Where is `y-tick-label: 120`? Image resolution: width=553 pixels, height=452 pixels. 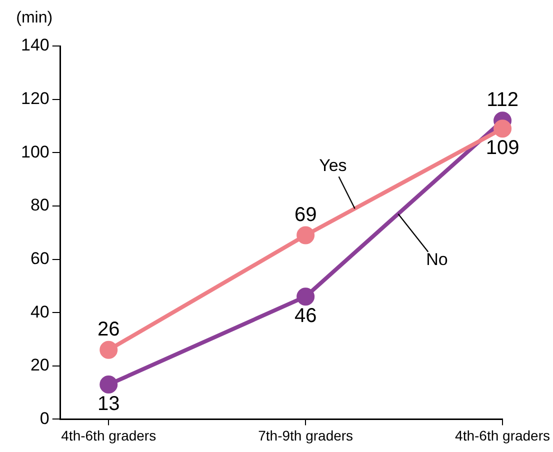
y-tick-label: 120 is located at coordinates (35, 98).